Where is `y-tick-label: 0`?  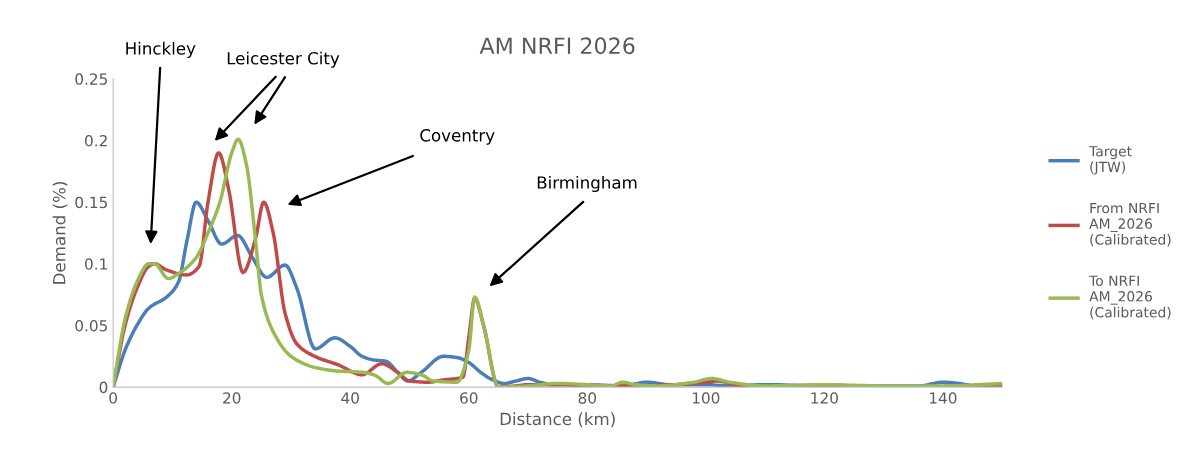
y-tick-label: 0 is located at coordinates (103, 387).